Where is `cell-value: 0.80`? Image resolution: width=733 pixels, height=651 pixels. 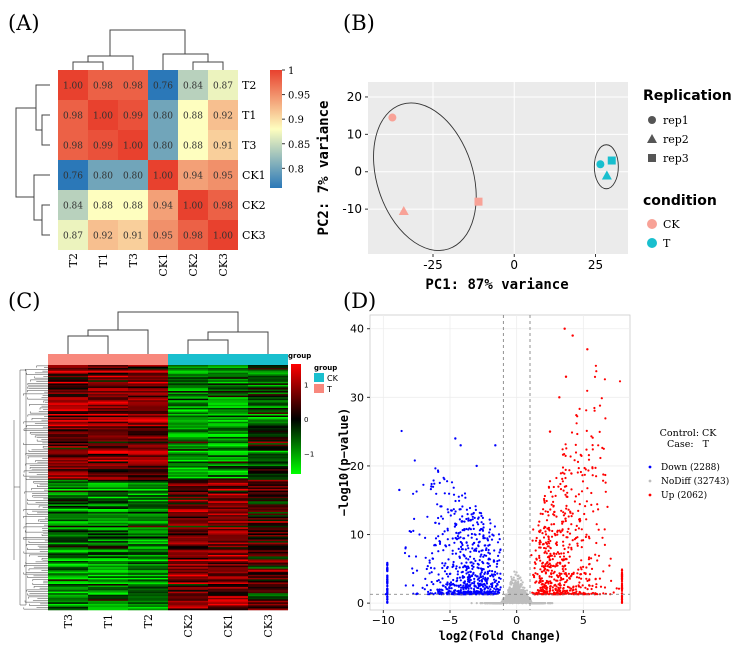 cell-value: 0.80 is located at coordinates (103, 177).